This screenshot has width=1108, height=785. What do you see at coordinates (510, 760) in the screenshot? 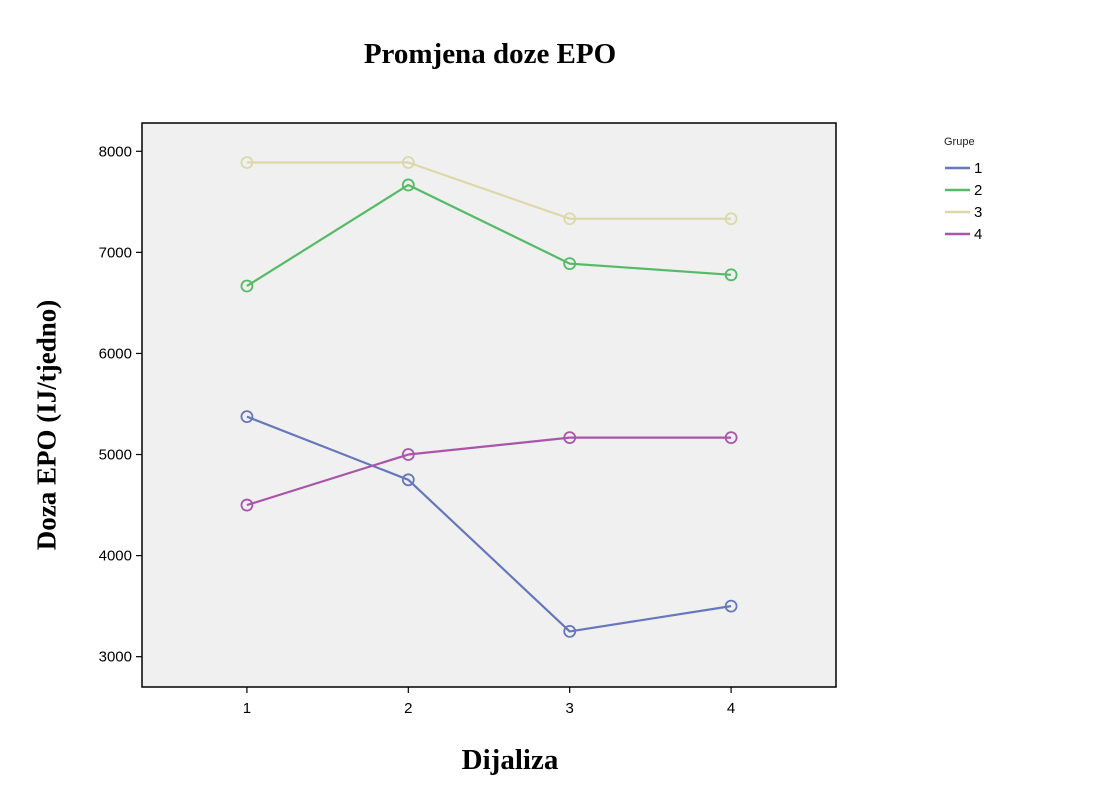
I see `x-axis-label: Dijaliza` at bounding box center [510, 760].